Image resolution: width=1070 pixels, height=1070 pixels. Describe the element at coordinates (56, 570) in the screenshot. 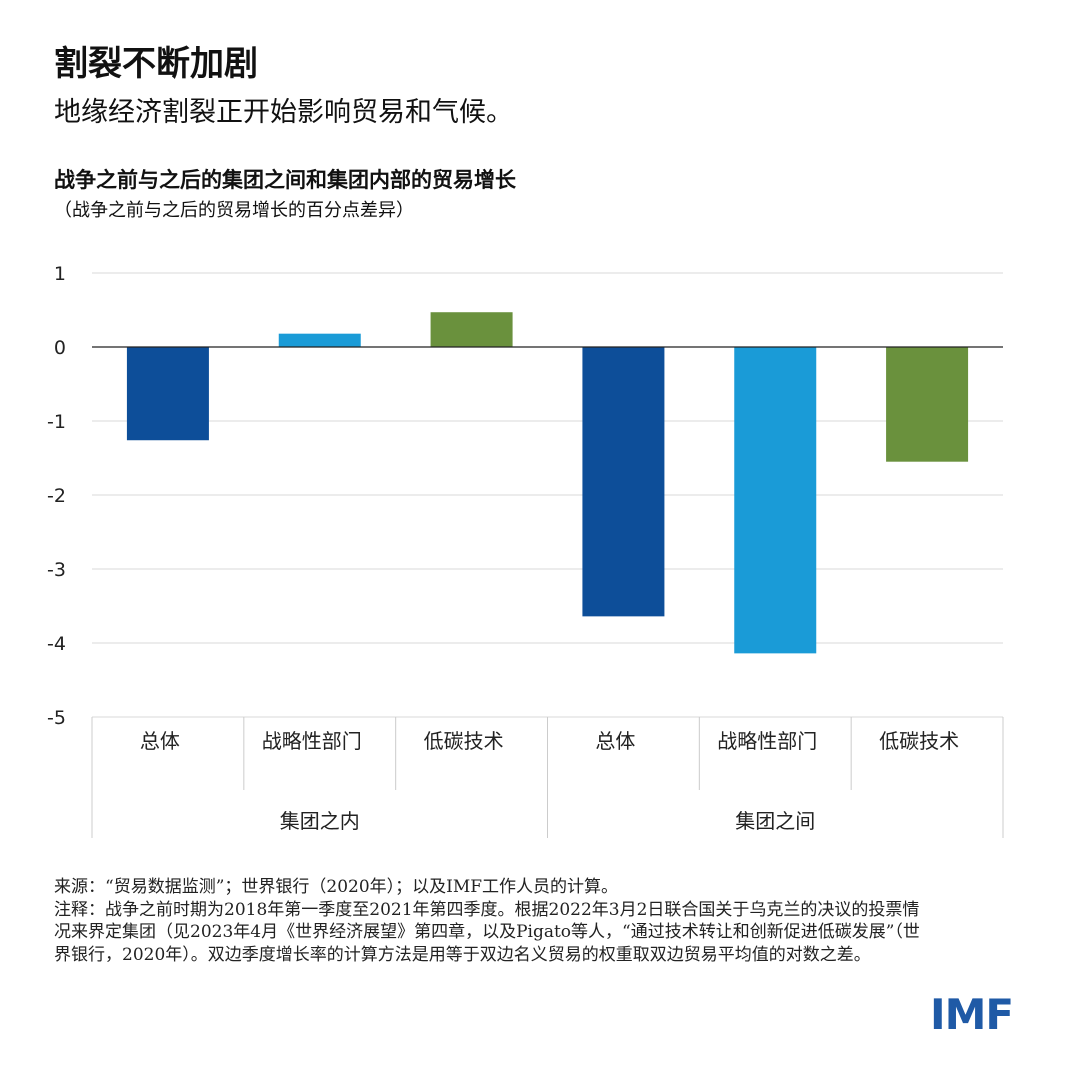

I see `y-tick-label: -3` at that location.